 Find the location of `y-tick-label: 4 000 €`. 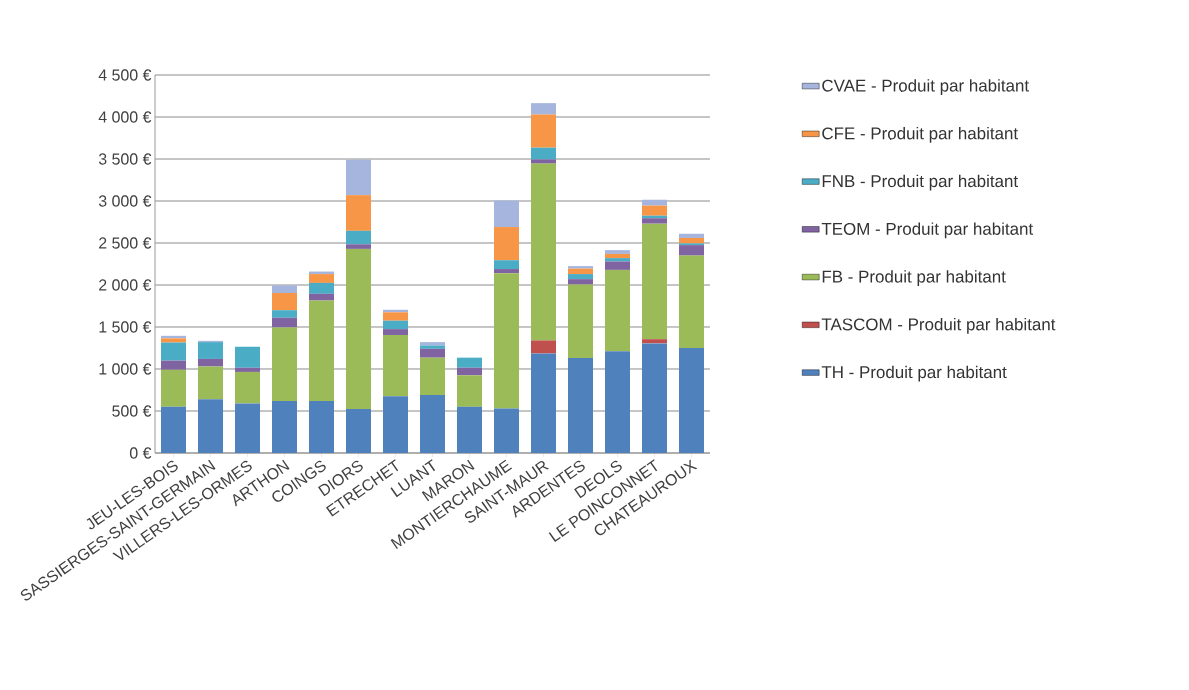

y-tick-label: 4 000 € is located at coordinates (125, 117).